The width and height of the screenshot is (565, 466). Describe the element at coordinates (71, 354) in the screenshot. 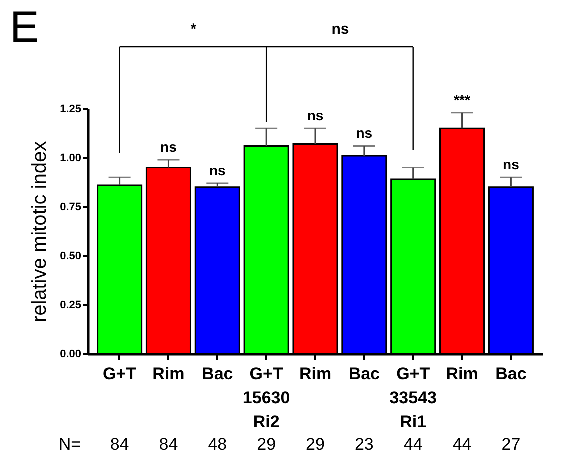

I see `y-tick-label: 0.00` at that location.